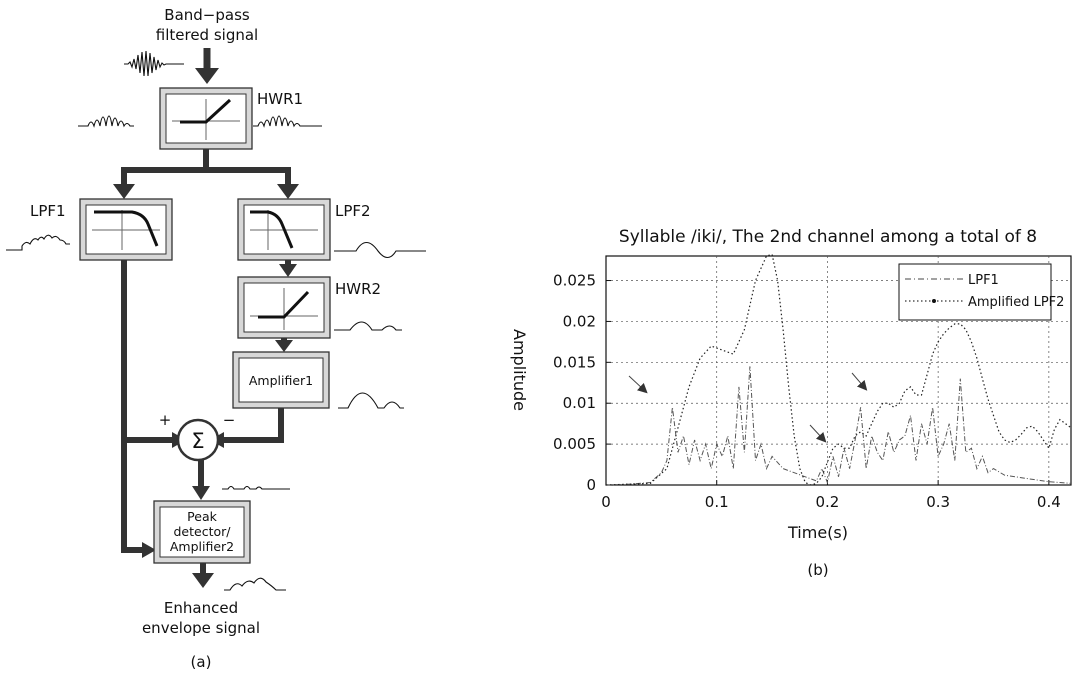 The height and width of the screenshot is (675, 1073). I want to click on peak-label-line2: detector/, so click(203, 531).